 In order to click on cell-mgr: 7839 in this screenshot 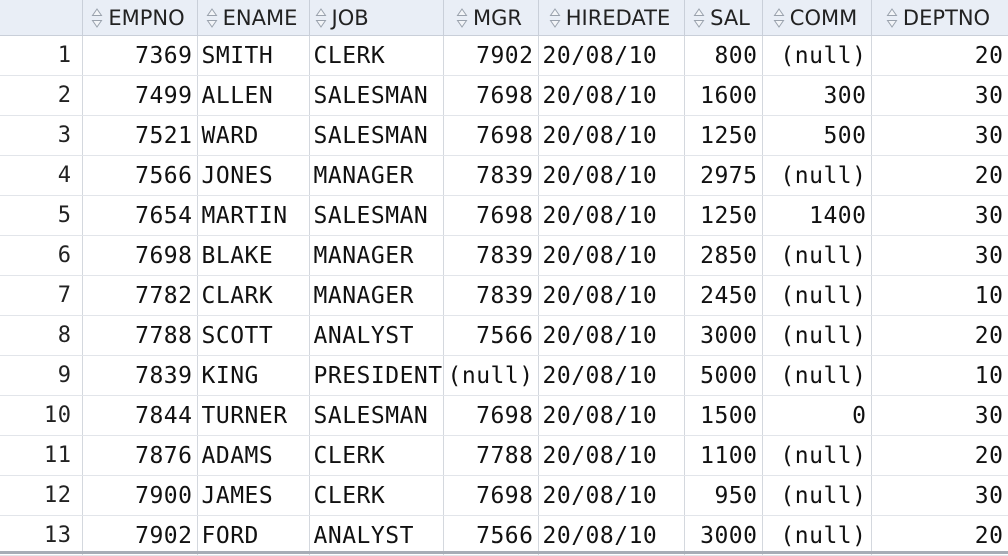, I will do `click(491, 175)`.